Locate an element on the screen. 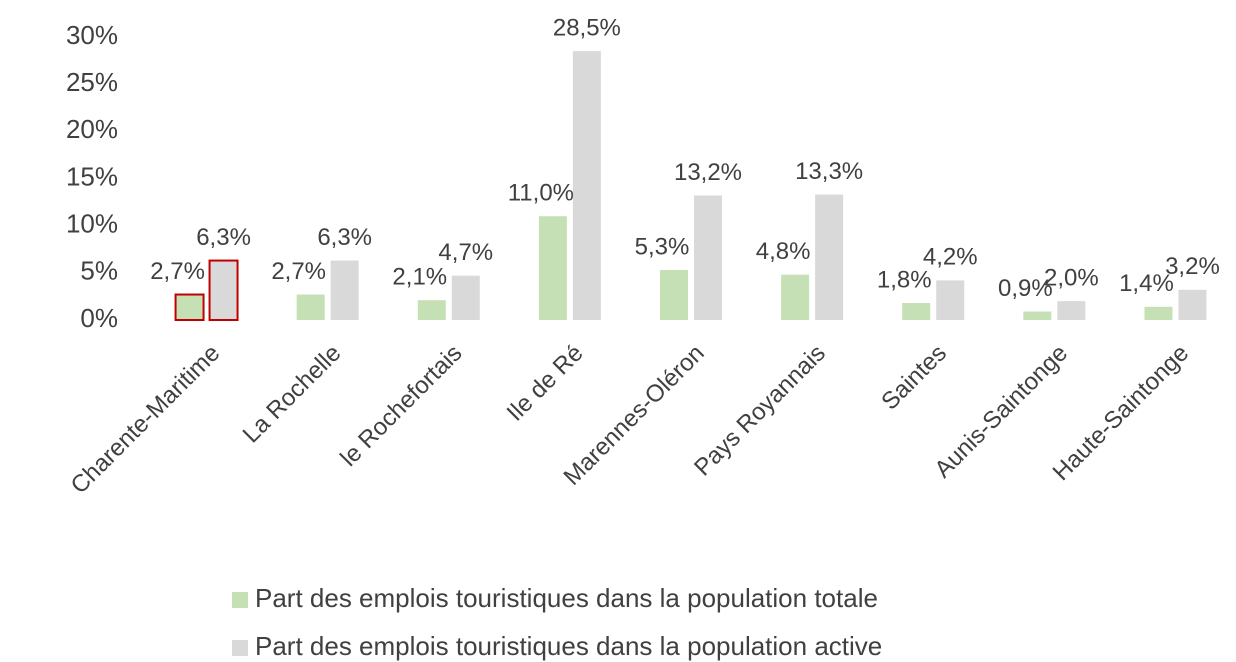 The image size is (1236, 662). value-label: 0,9% is located at coordinates (1025, 288).